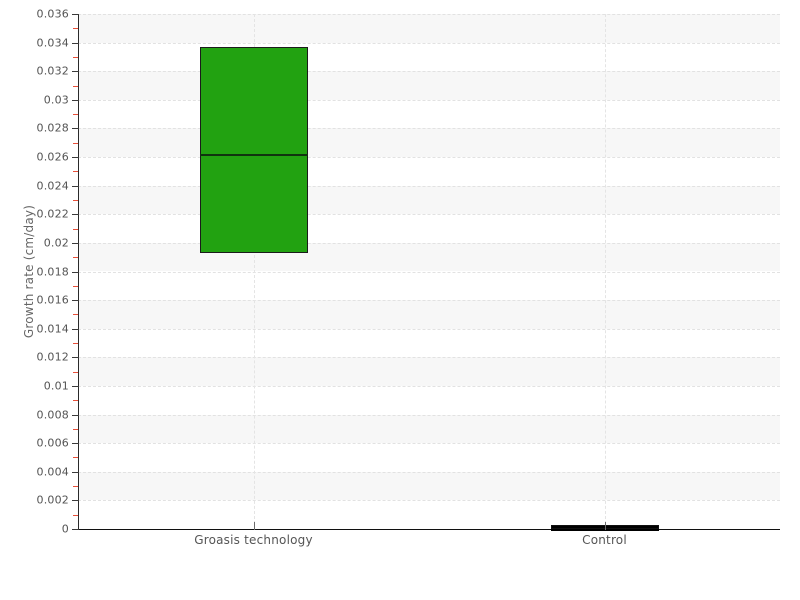 The image size is (800, 600). Describe the element at coordinates (52, 128) in the screenshot. I see `y-tick-label: 0.028` at that location.